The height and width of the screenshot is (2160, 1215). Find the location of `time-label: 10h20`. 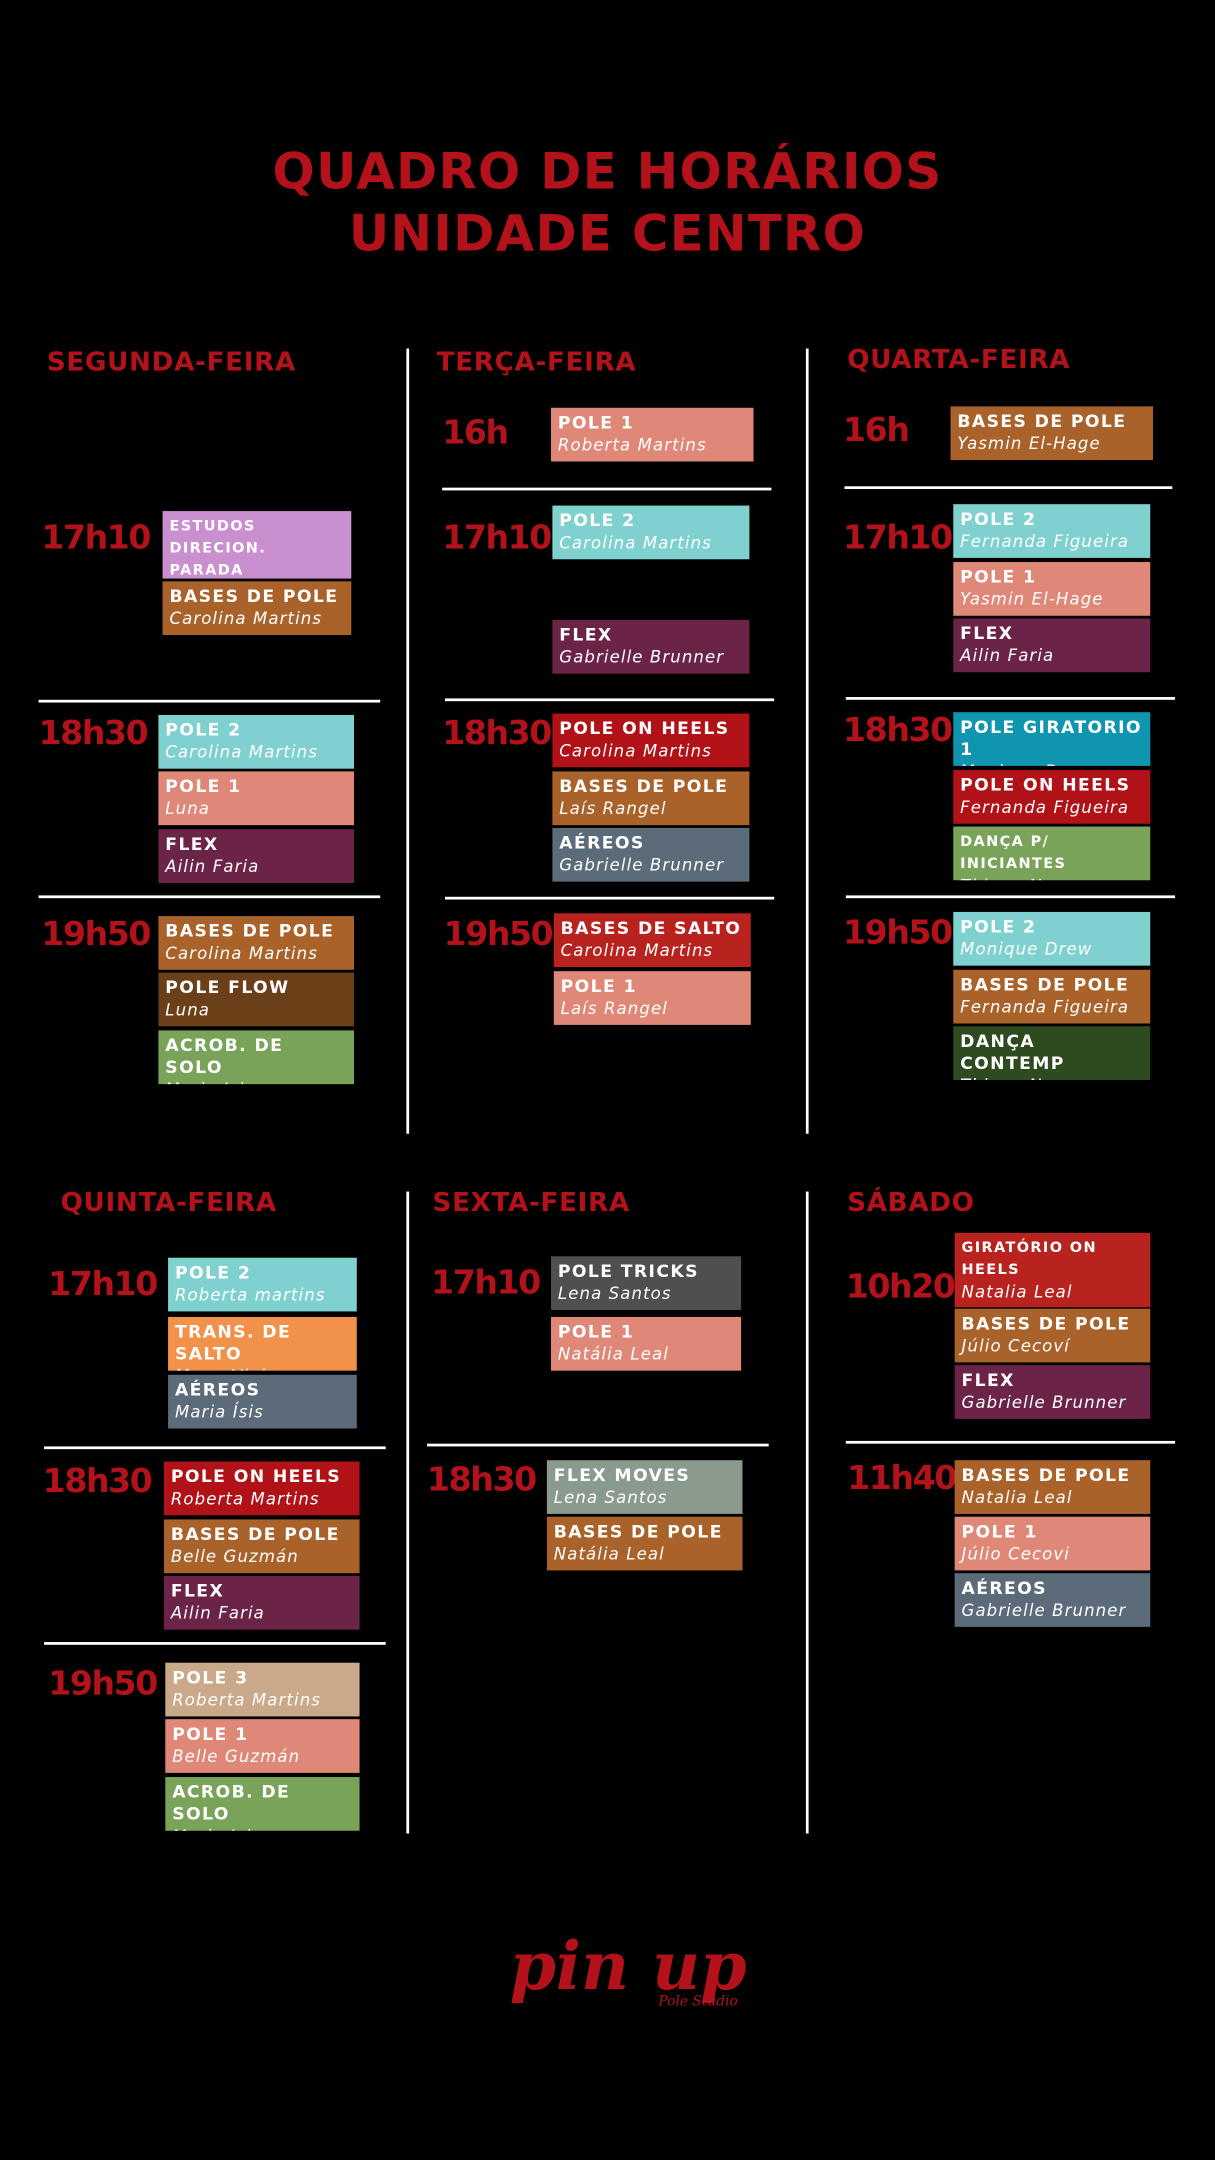

time-label: 10h20 is located at coordinates (900, 1286).